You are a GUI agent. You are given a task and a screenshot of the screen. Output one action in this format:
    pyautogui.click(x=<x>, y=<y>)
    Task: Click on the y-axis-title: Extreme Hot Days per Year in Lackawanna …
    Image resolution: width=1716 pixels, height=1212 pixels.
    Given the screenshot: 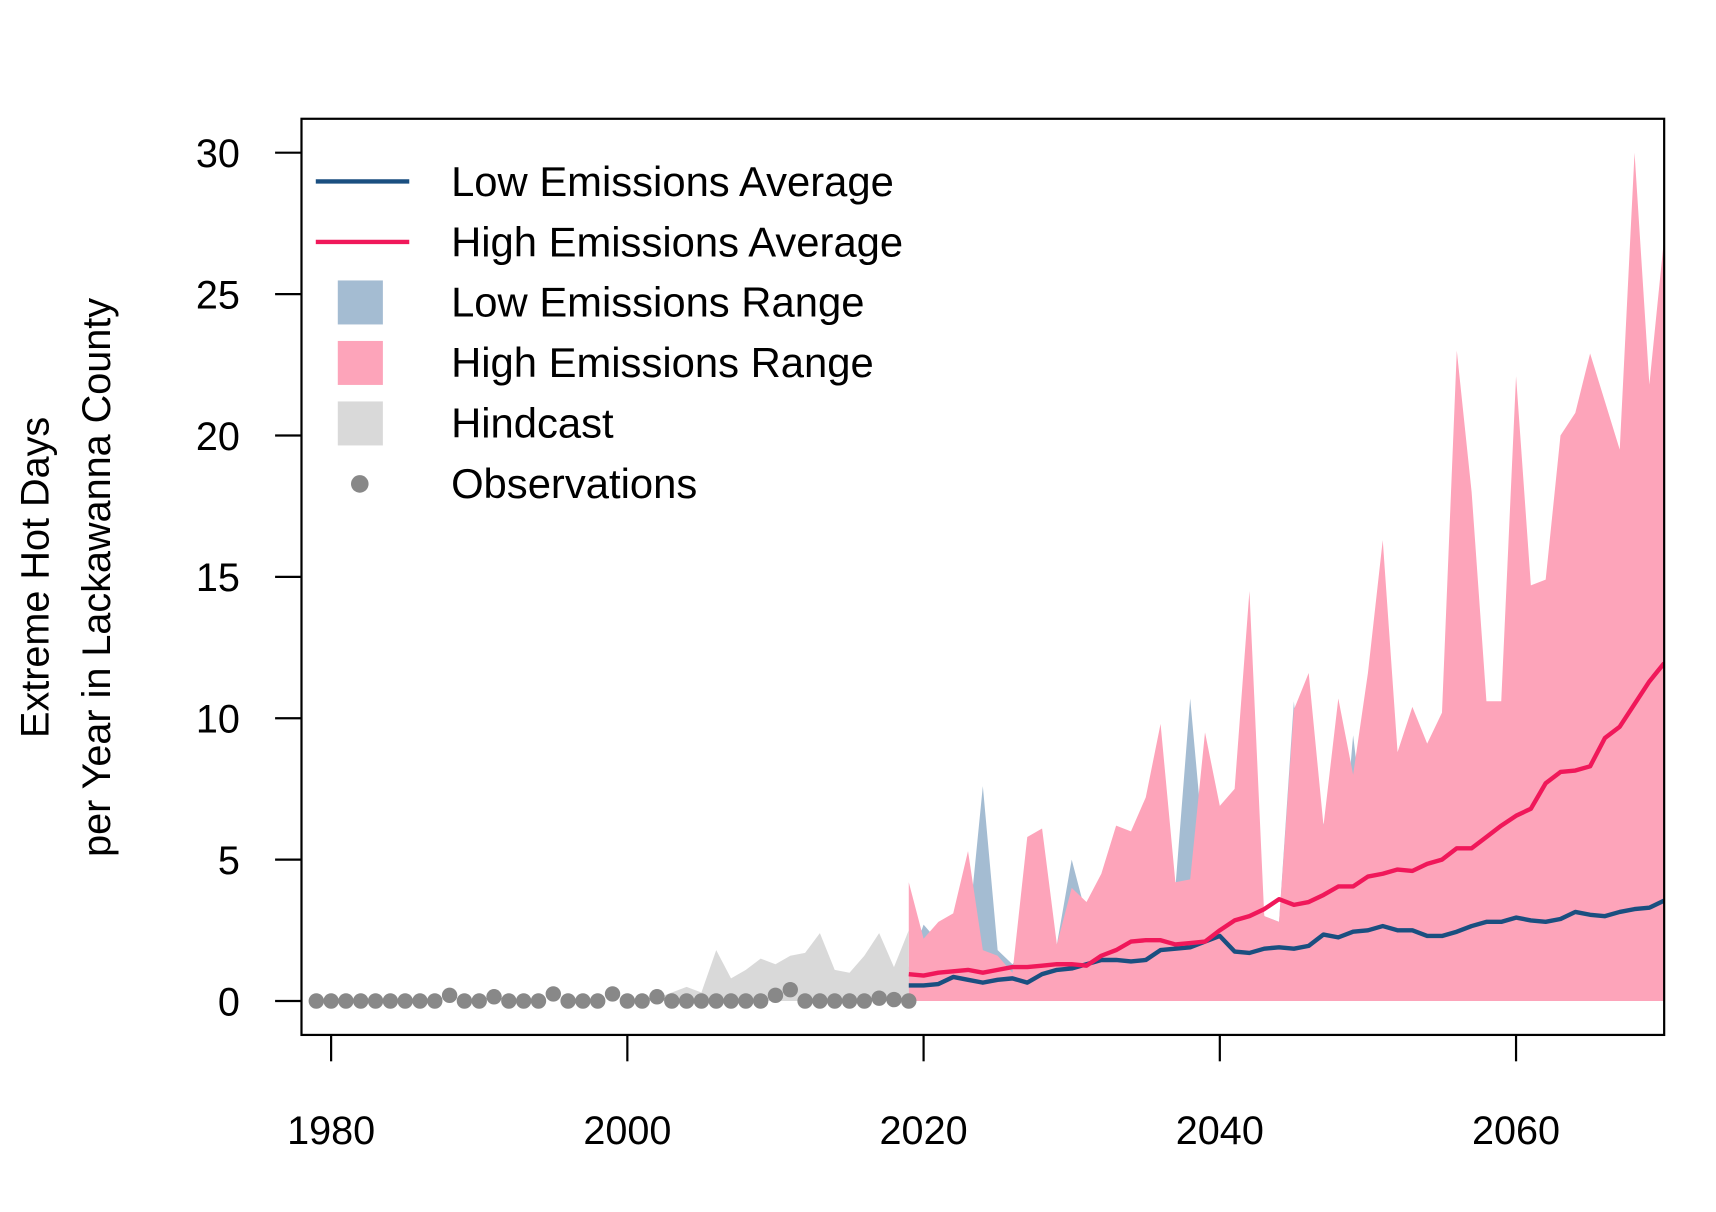 What is the action you would take?
    pyautogui.click(x=67, y=577)
    